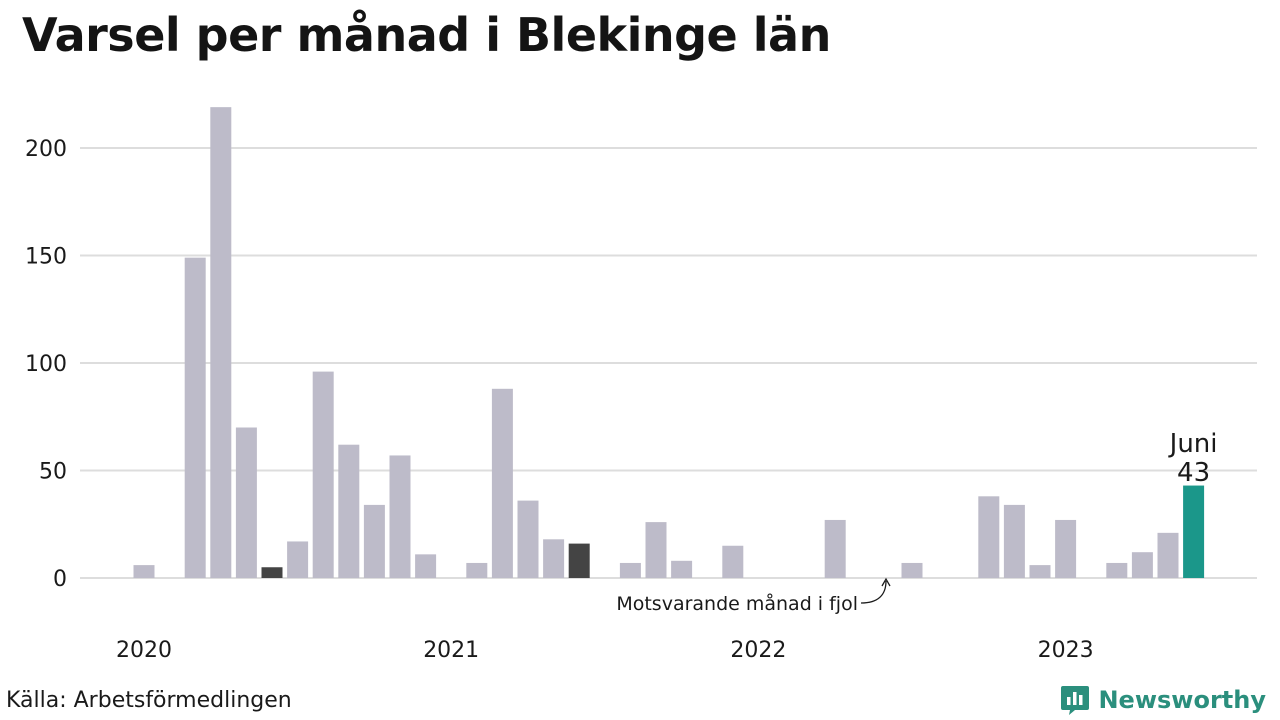 The width and height of the screenshot is (1280, 720). What do you see at coordinates (1075, 700) in the screenshot?
I see `newsworthy-logo-icon` at bounding box center [1075, 700].